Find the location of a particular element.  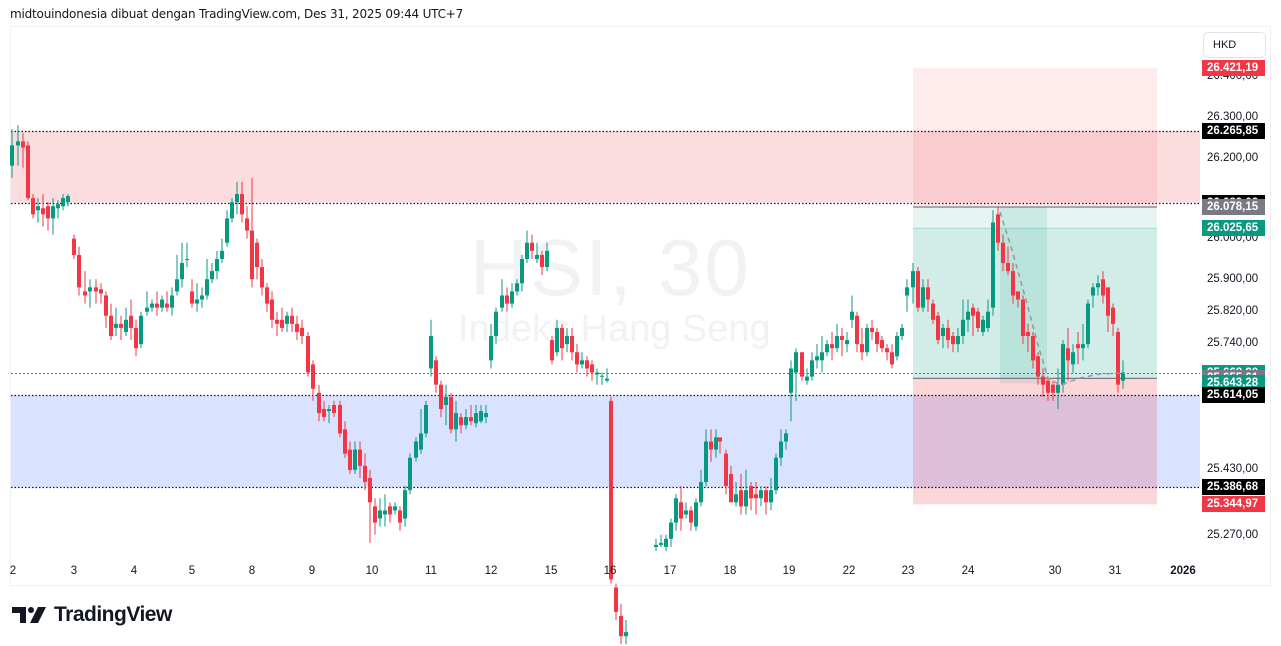

price-axis-tick: 25.900,00 is located at coordinates (1233, 279).